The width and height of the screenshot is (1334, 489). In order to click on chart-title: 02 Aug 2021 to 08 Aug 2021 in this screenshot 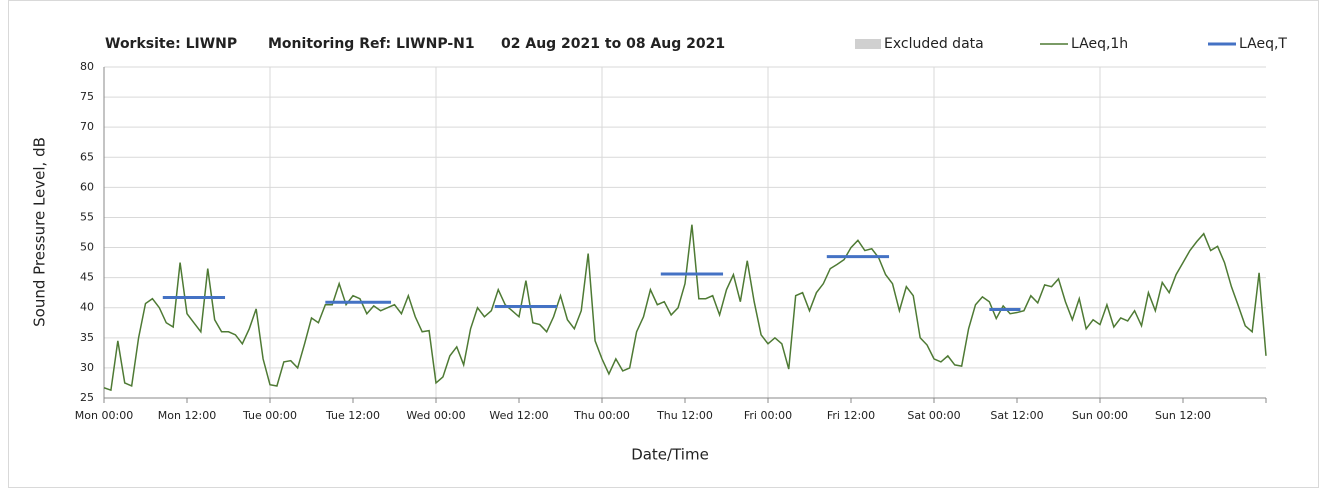, I will do `click(613, 44)`.